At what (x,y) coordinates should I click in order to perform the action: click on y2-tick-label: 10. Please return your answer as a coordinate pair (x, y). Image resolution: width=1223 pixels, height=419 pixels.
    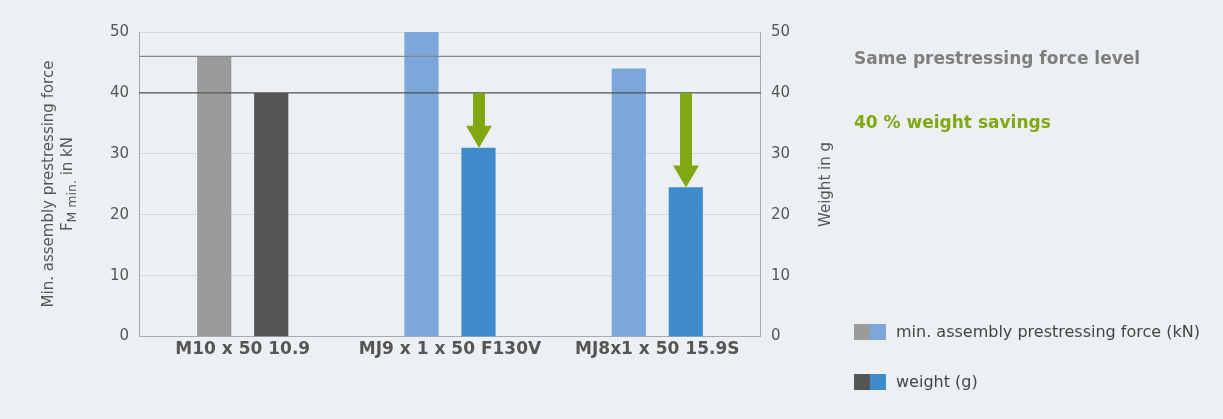
    Looking at the image, I should click on (780, 274).